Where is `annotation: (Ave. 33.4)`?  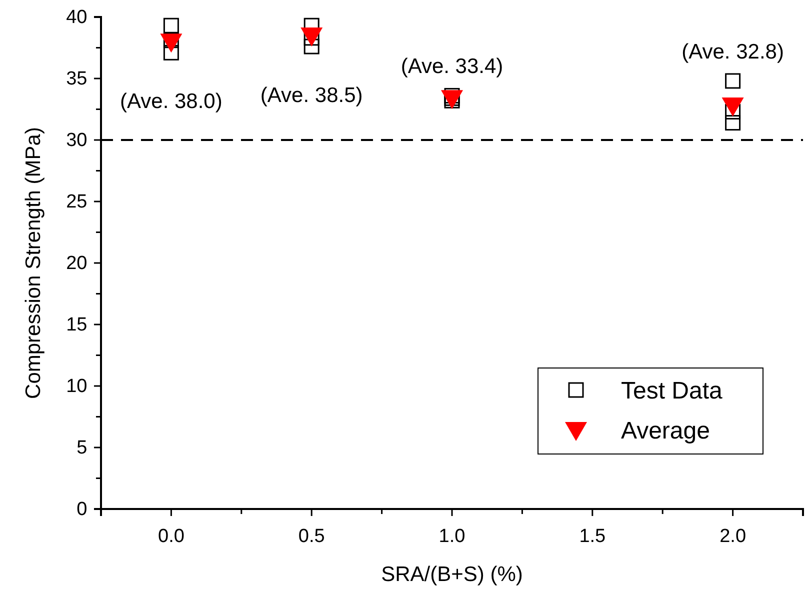 annotation: (Ave. 33.4) is located at coordinates (452, 66).